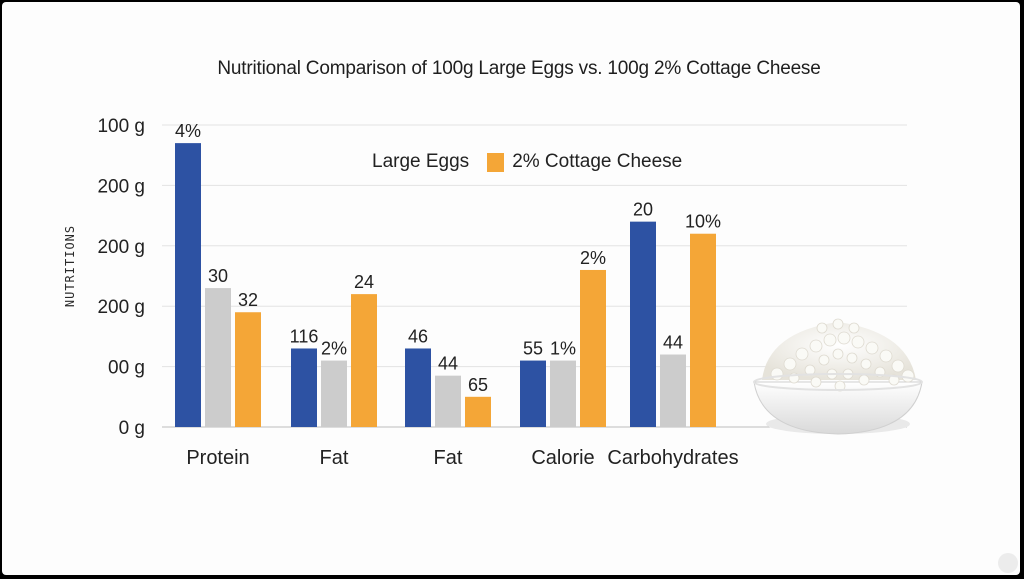 The image size is (1024, 579). What do you see at coordinates (421, 161) in the screenshot?
I see `legend-label-large-eggs: Large Eggs` at bounding box center [421, 161].